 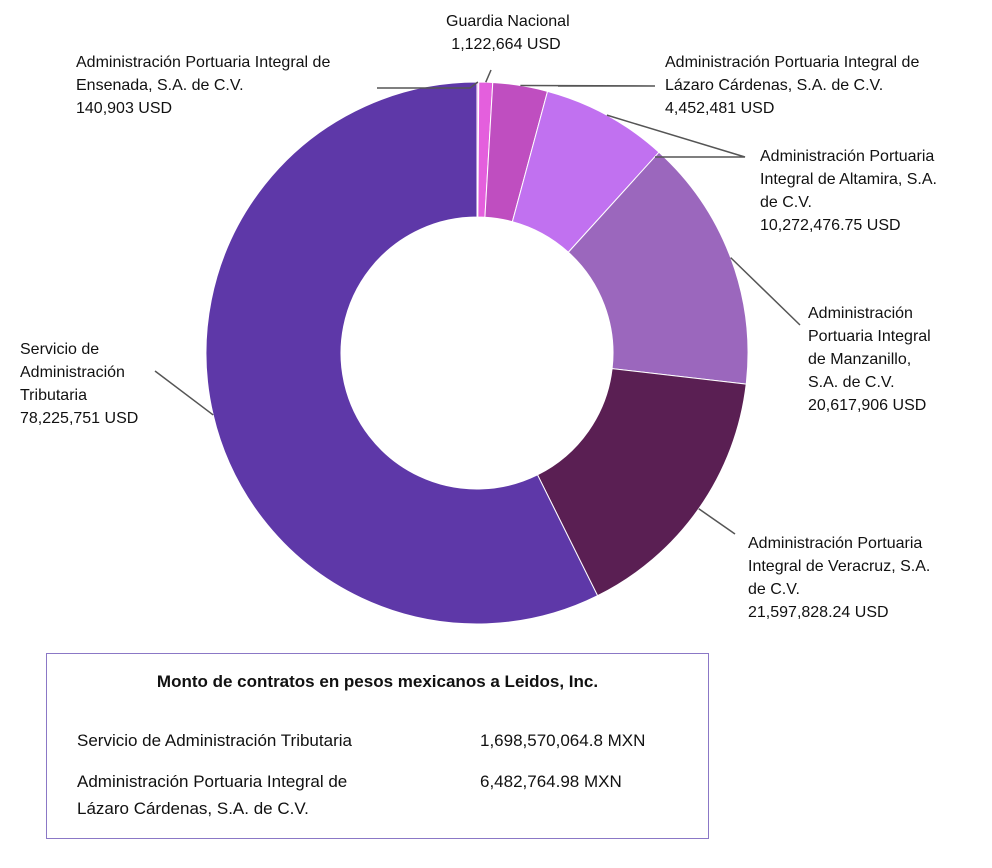 I want to click on slice-label-name-line: Lázaro Cárdenas, S.A. de C.V., so click(x=774, y=85).